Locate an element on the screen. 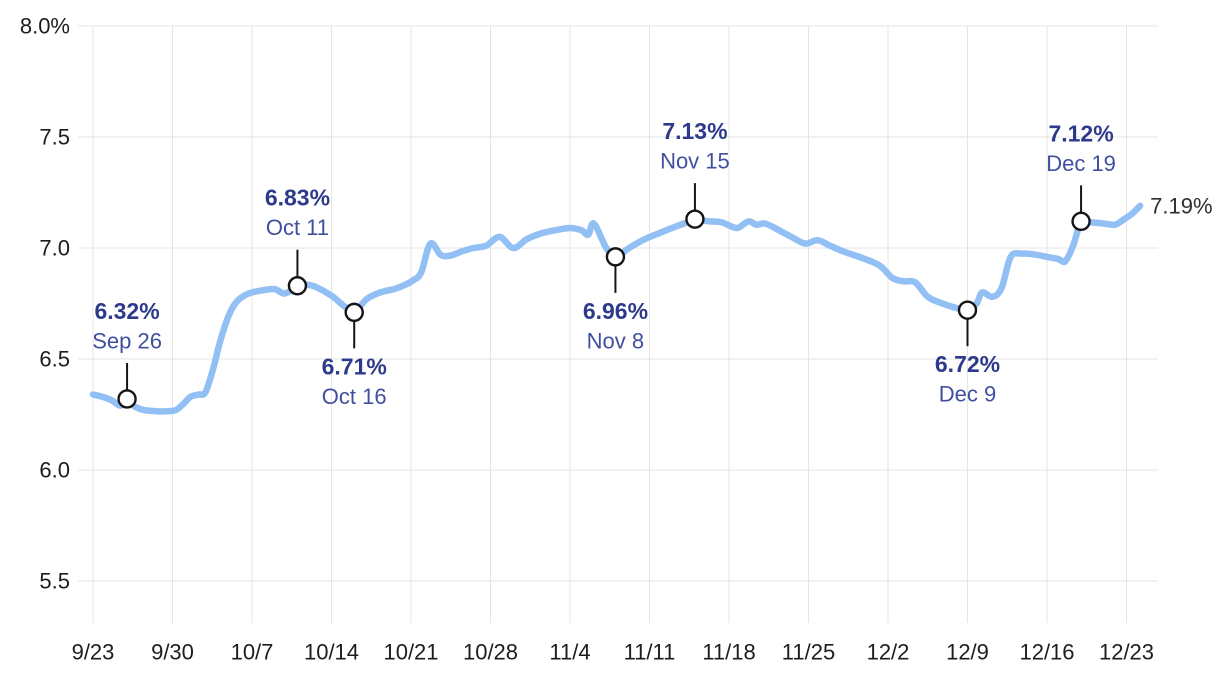 The height and width of the screenshot is (678, 1220). x-axis-tick-label: 10/14 is located at coordinates (331, 652).